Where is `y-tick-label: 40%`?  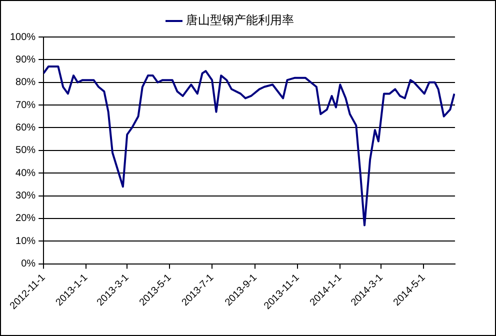 y-tick-label: 40% is located at coordinates (26, 173).